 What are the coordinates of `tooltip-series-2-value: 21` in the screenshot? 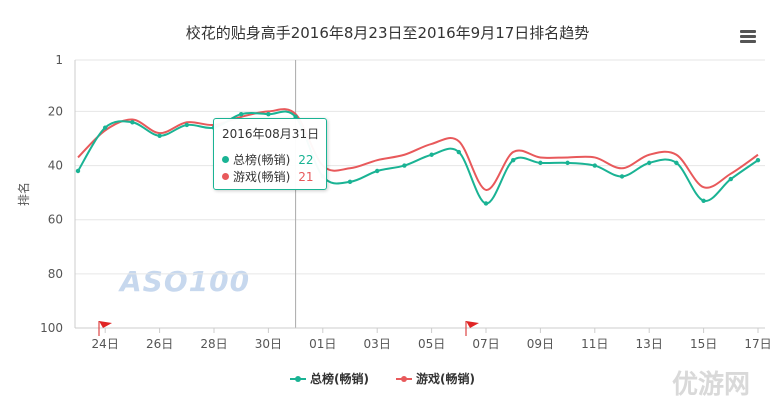 It's located at (306, 177).